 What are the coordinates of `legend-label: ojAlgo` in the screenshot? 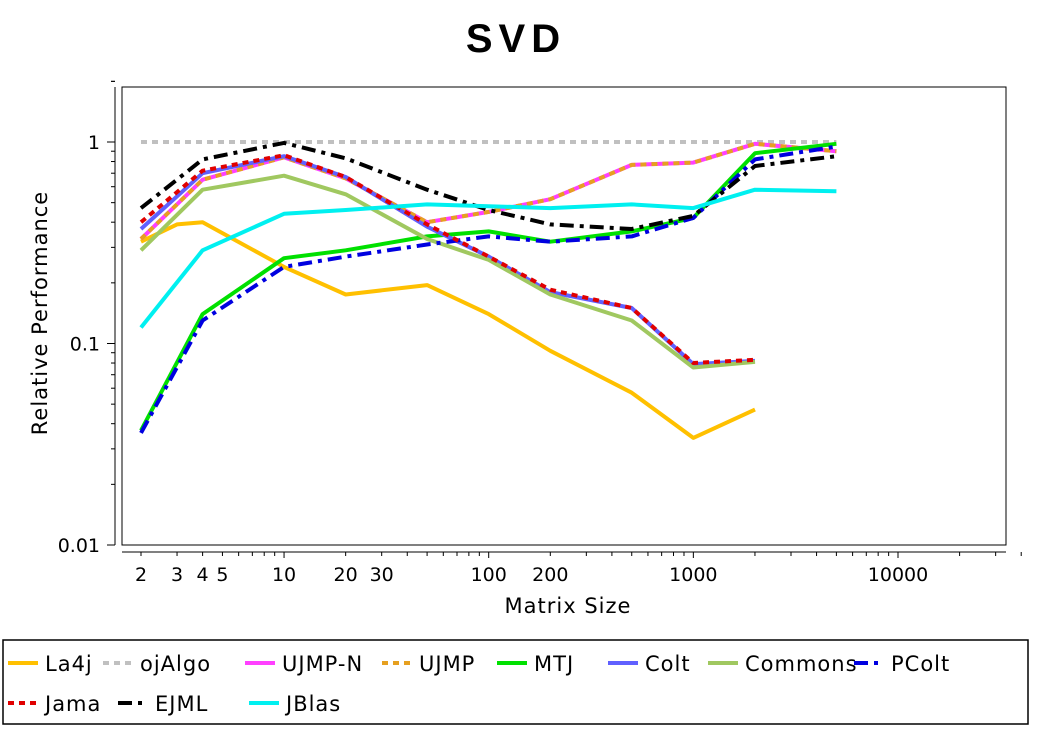 It's located at (175, 664).